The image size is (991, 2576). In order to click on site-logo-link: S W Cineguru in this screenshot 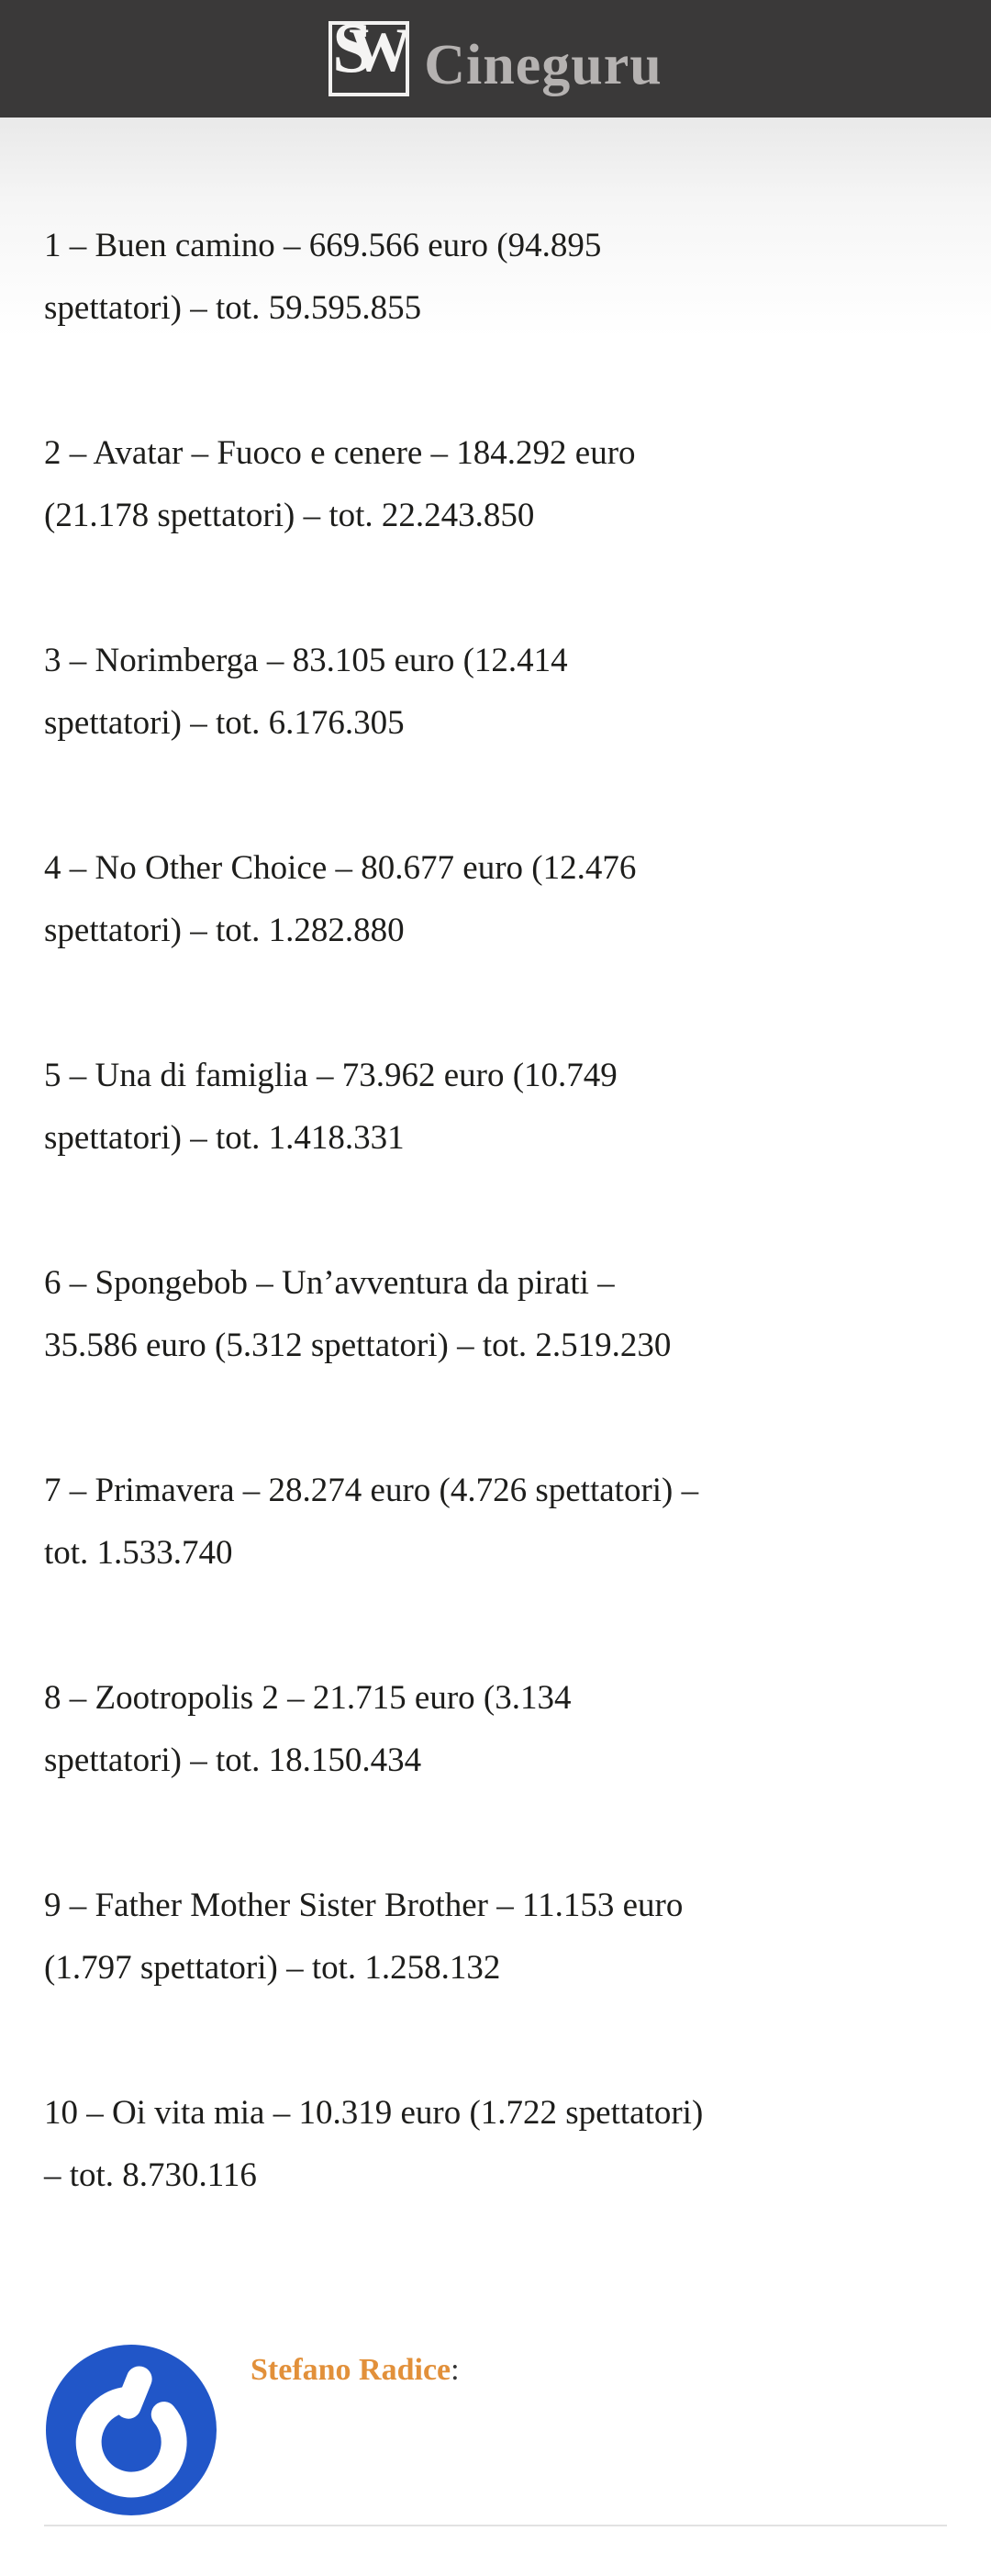, I will do `click(495, 59)`.